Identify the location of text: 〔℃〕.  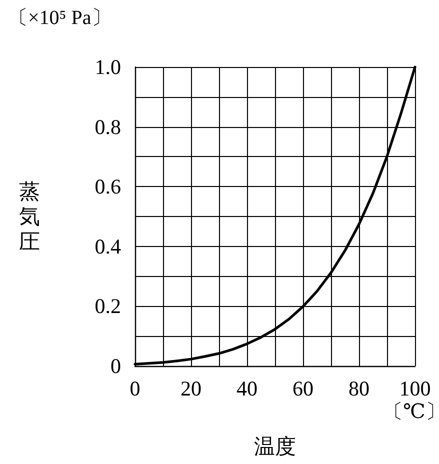
(411, 412).